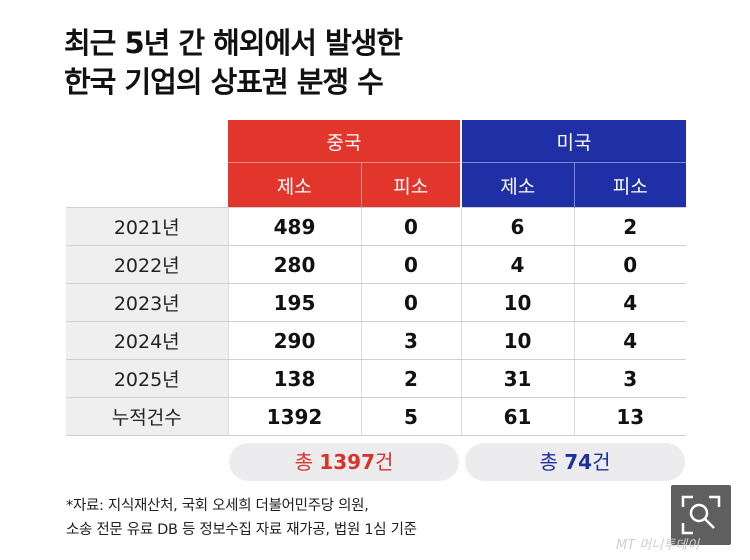 This screenshot has height=560, width=750. Describe the element at coordinates (147, 141) in the screenshot. I see `header-corner` at that location.